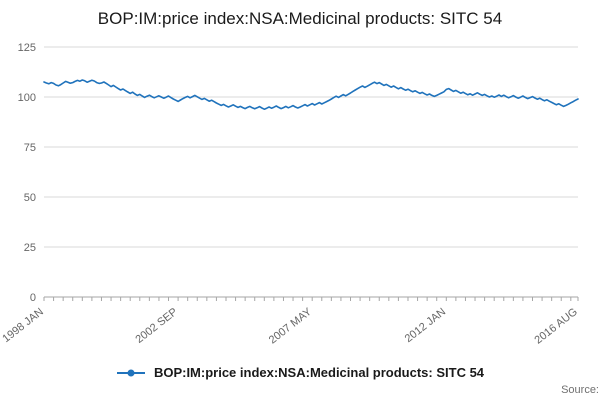  What do you see at coordinates (33, 298) in the screenshot?
I see `y-tick-label: 0` at bounding box center [33, 298].